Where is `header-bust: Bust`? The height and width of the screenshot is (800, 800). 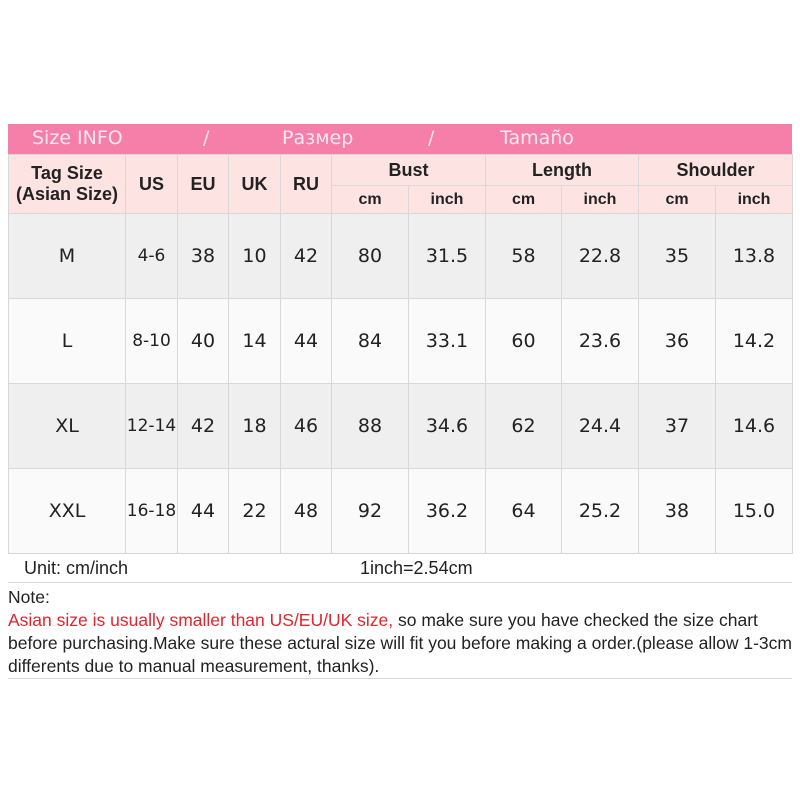
header-bust: Bust is located at coordinates (408, 170).